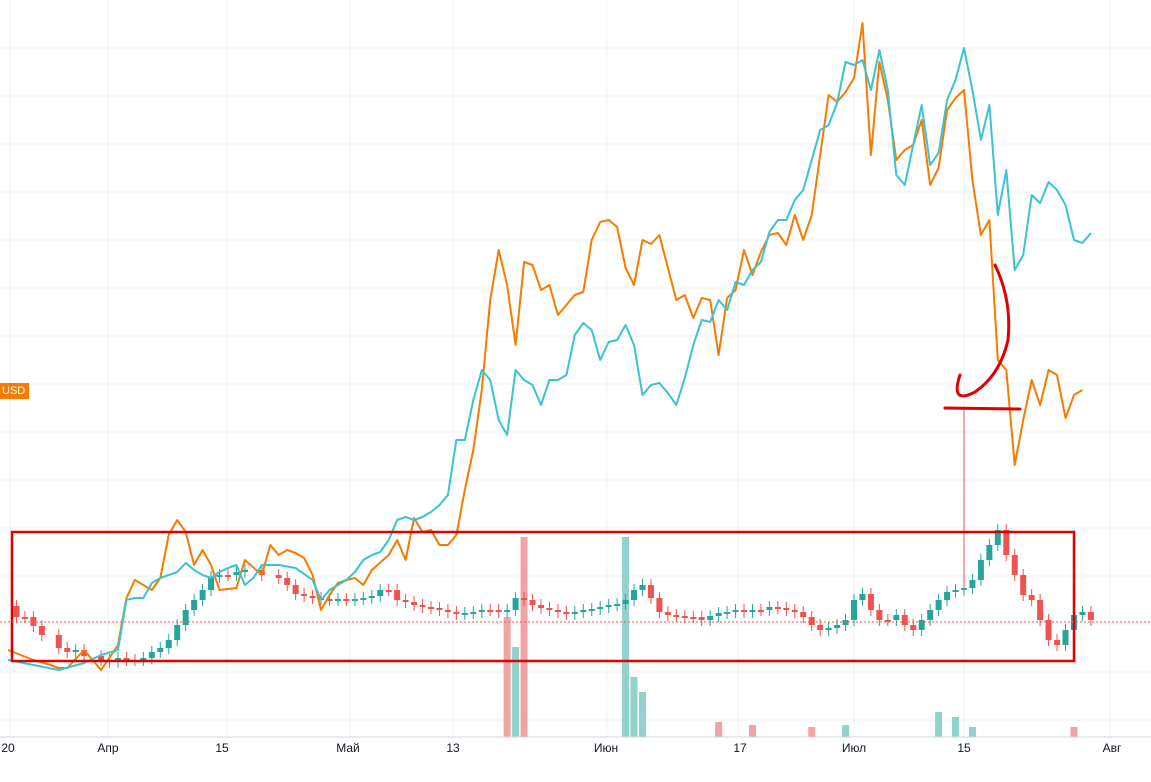 This screenshot has height=782, width=1151. Describe the element at coordinates (453, 748) in the screenshot. I see `x-tick-label: 13` at that location.